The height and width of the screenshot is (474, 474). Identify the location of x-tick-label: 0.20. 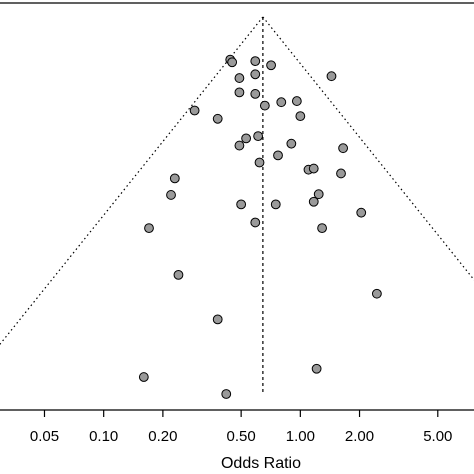
(162, 436).